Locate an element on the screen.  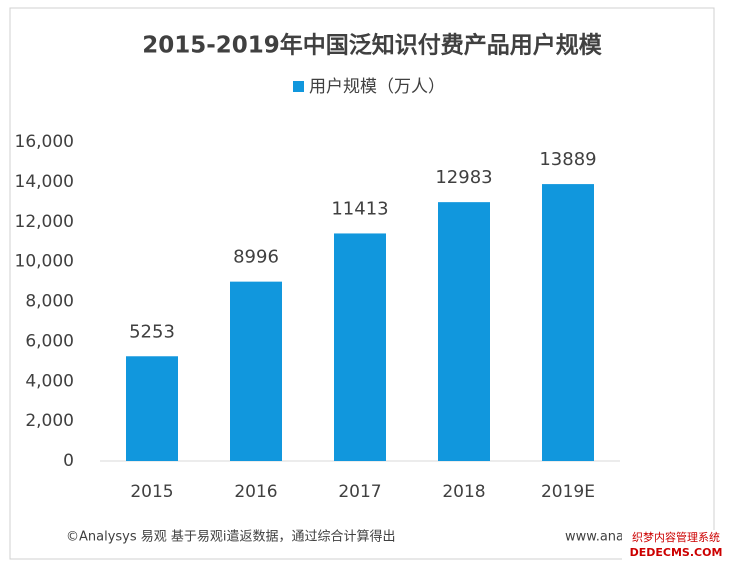
watermark: 织梦内容管理系统 is located at coordinates (676, 537).